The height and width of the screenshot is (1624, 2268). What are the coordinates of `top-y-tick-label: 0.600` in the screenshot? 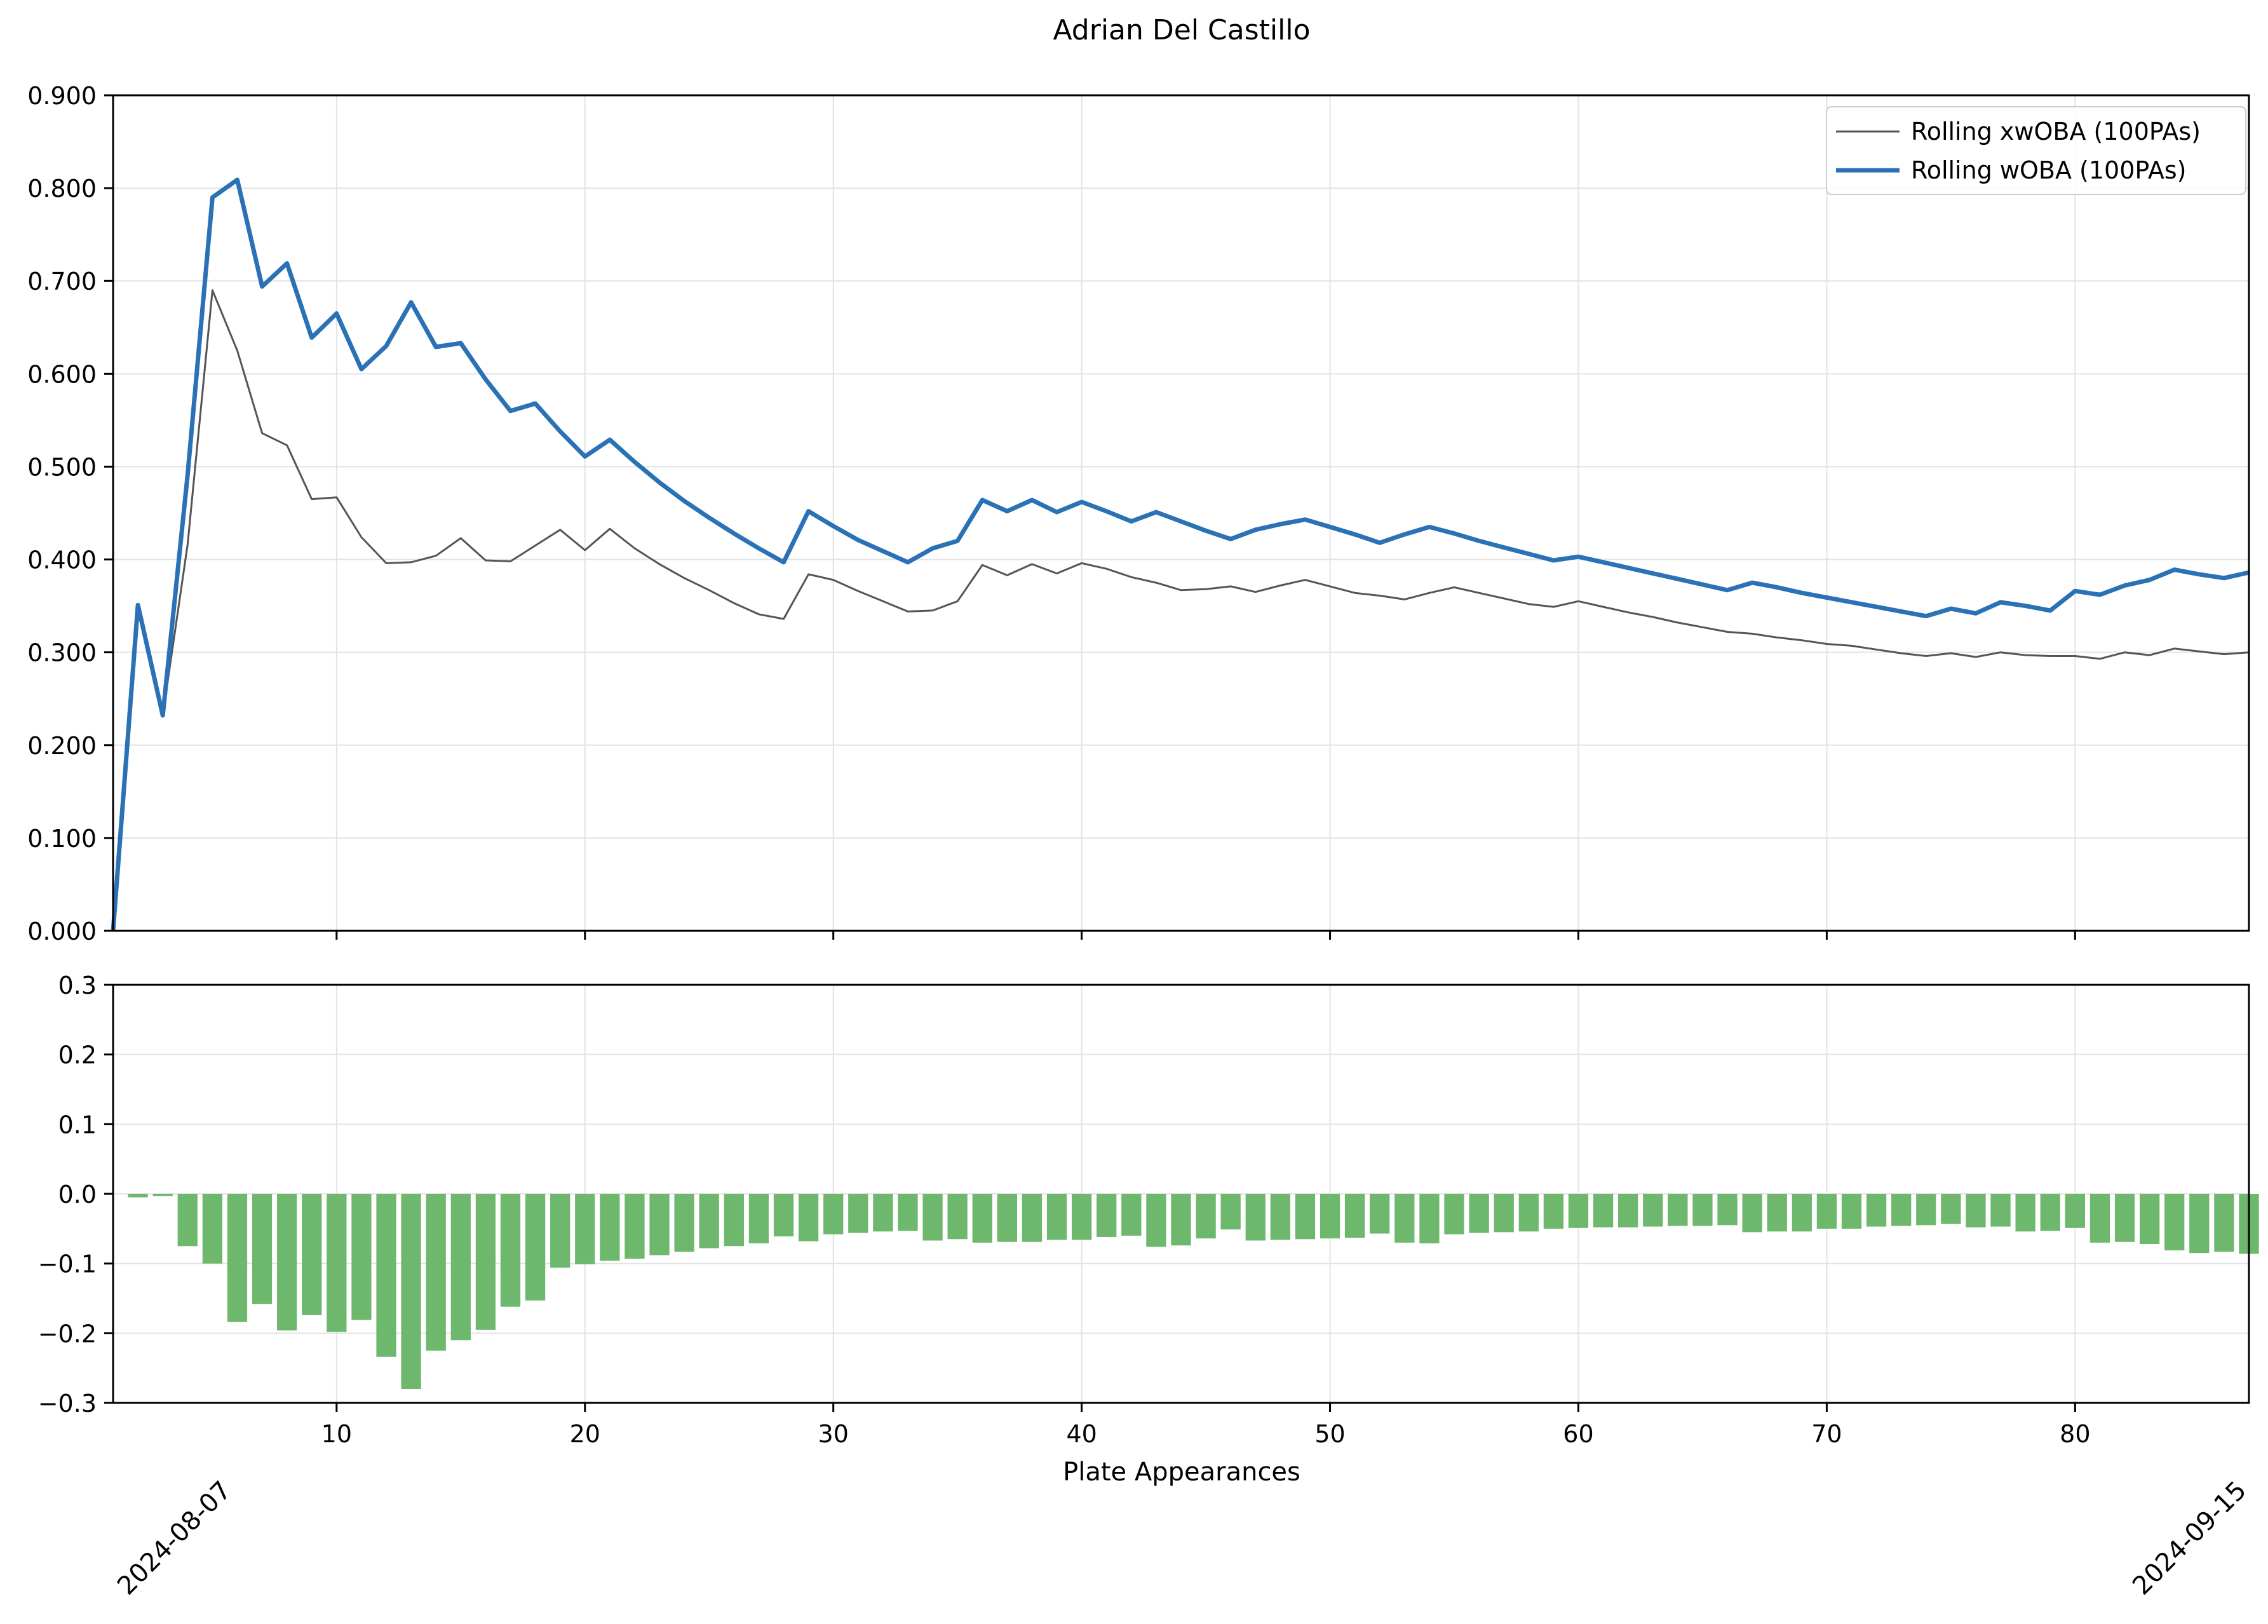 It's located at (62, 374).